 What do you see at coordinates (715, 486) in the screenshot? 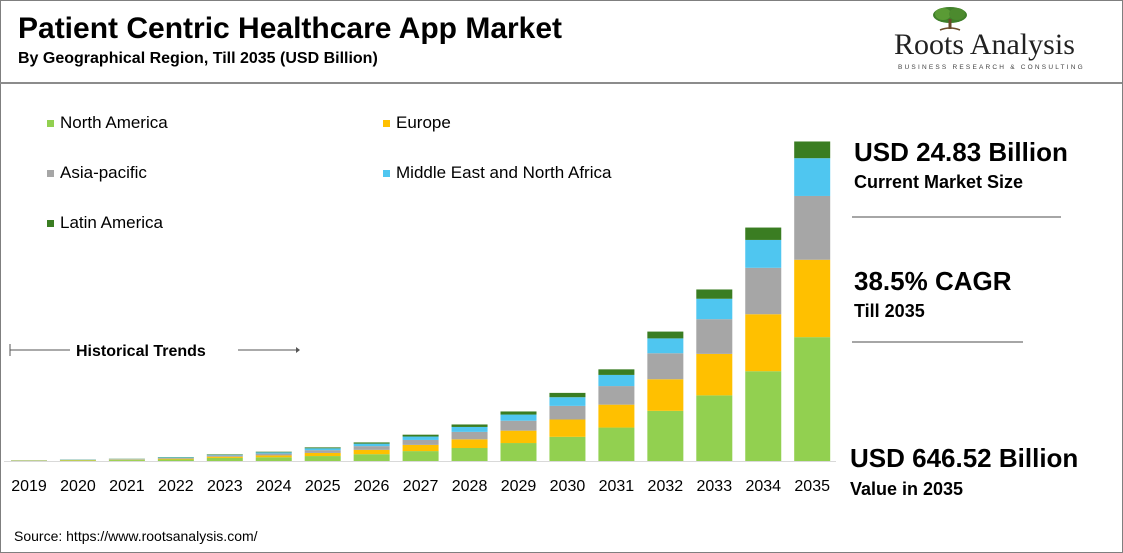
I see `x-tick-label: 2033` at bounding box center [715, 486].